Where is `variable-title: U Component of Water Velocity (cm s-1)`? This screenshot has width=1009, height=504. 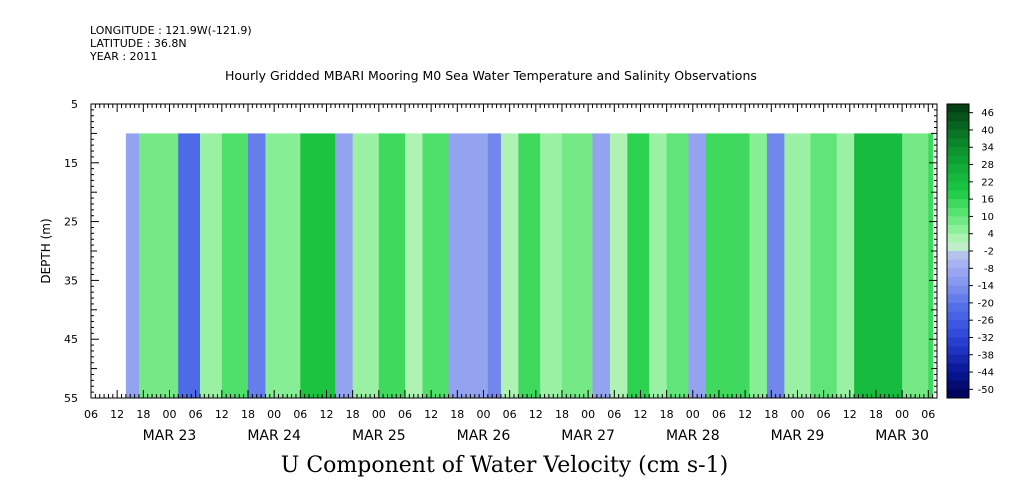 variable-title: U Component of Water Velocity (cm s-1) is located at coordinates (504, 465).